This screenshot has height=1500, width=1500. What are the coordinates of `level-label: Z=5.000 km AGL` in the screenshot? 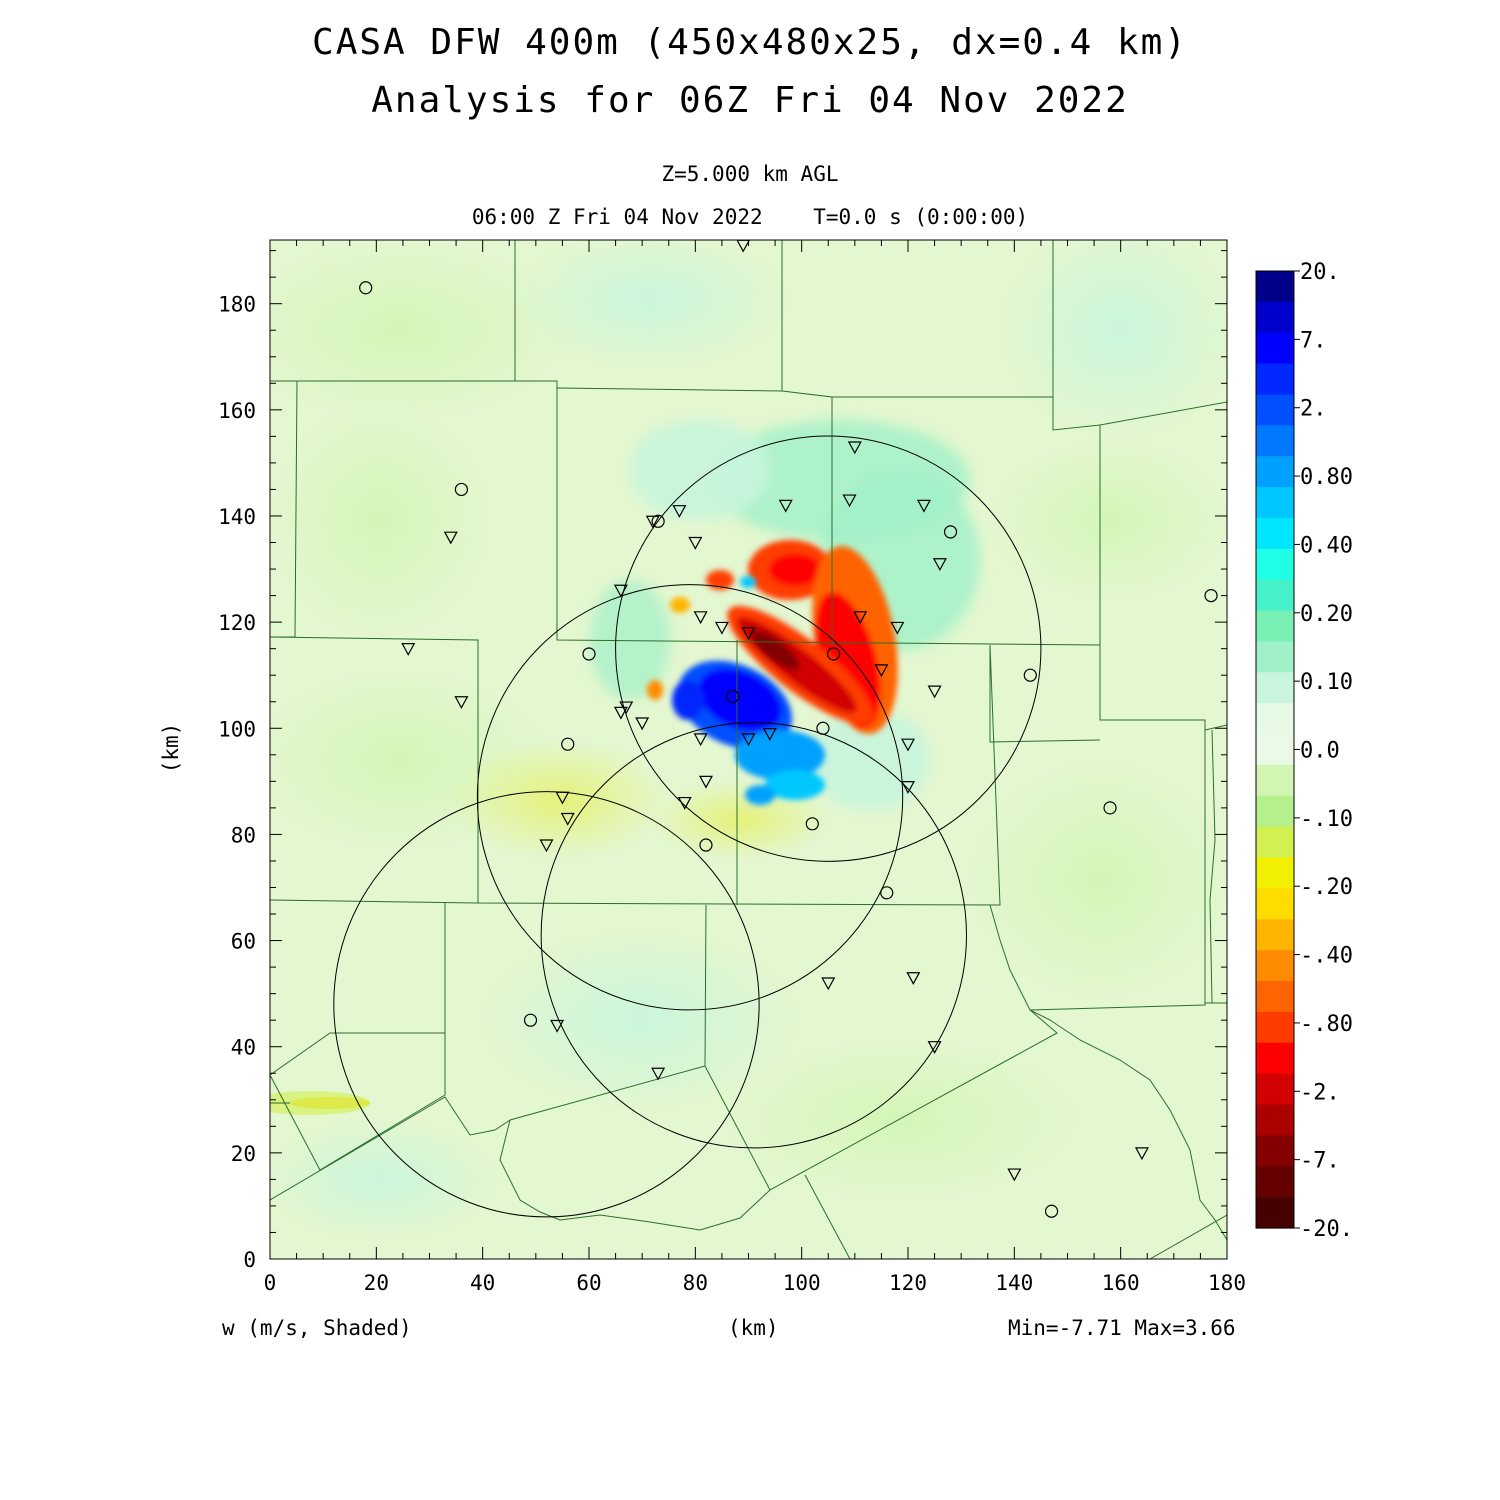 It's located at (750, 174).